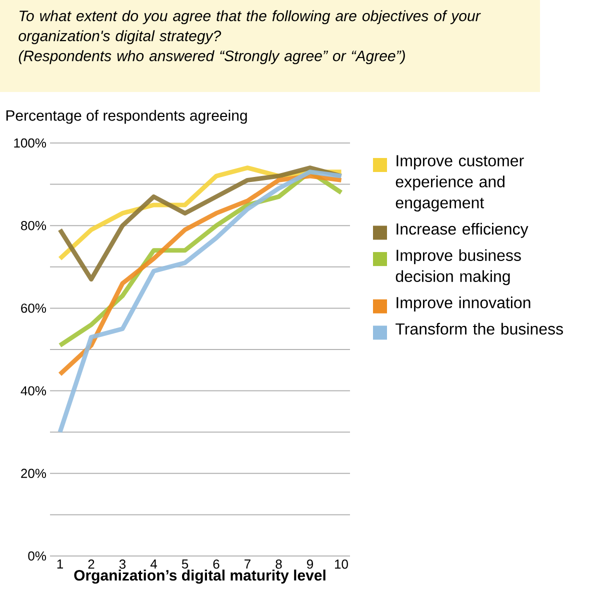 The width and height of the screenshot is (594, 609). Describe the element at coordinates (458, 267) in the screenshot. I see `legend-label: Improve business decision making` at that location.